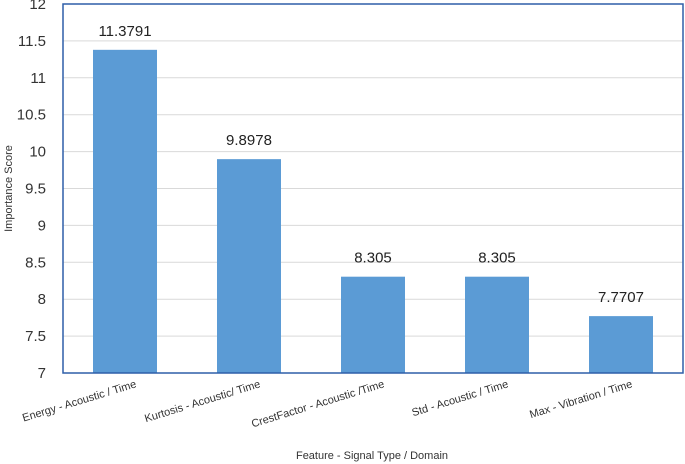 The image size is (685, 464). I want to click on data-label: 11.3791, so click(124, 31).